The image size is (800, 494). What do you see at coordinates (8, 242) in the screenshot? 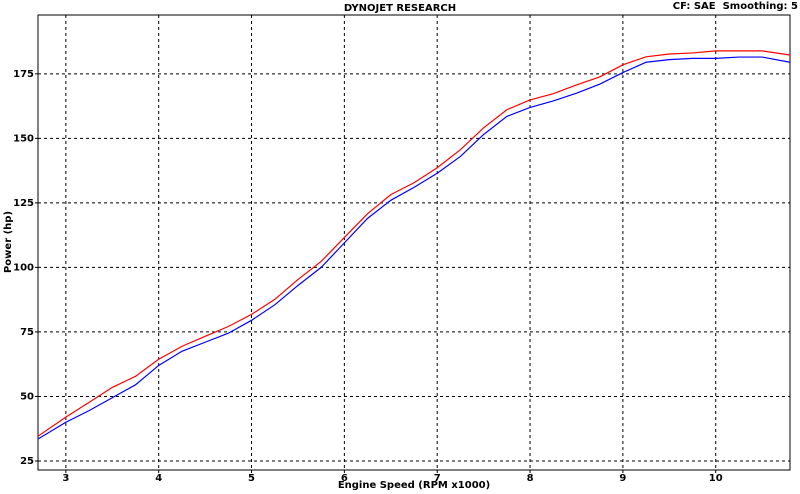
I see `y-axis-label: Power (hp)` at bounding box center [8, 242].